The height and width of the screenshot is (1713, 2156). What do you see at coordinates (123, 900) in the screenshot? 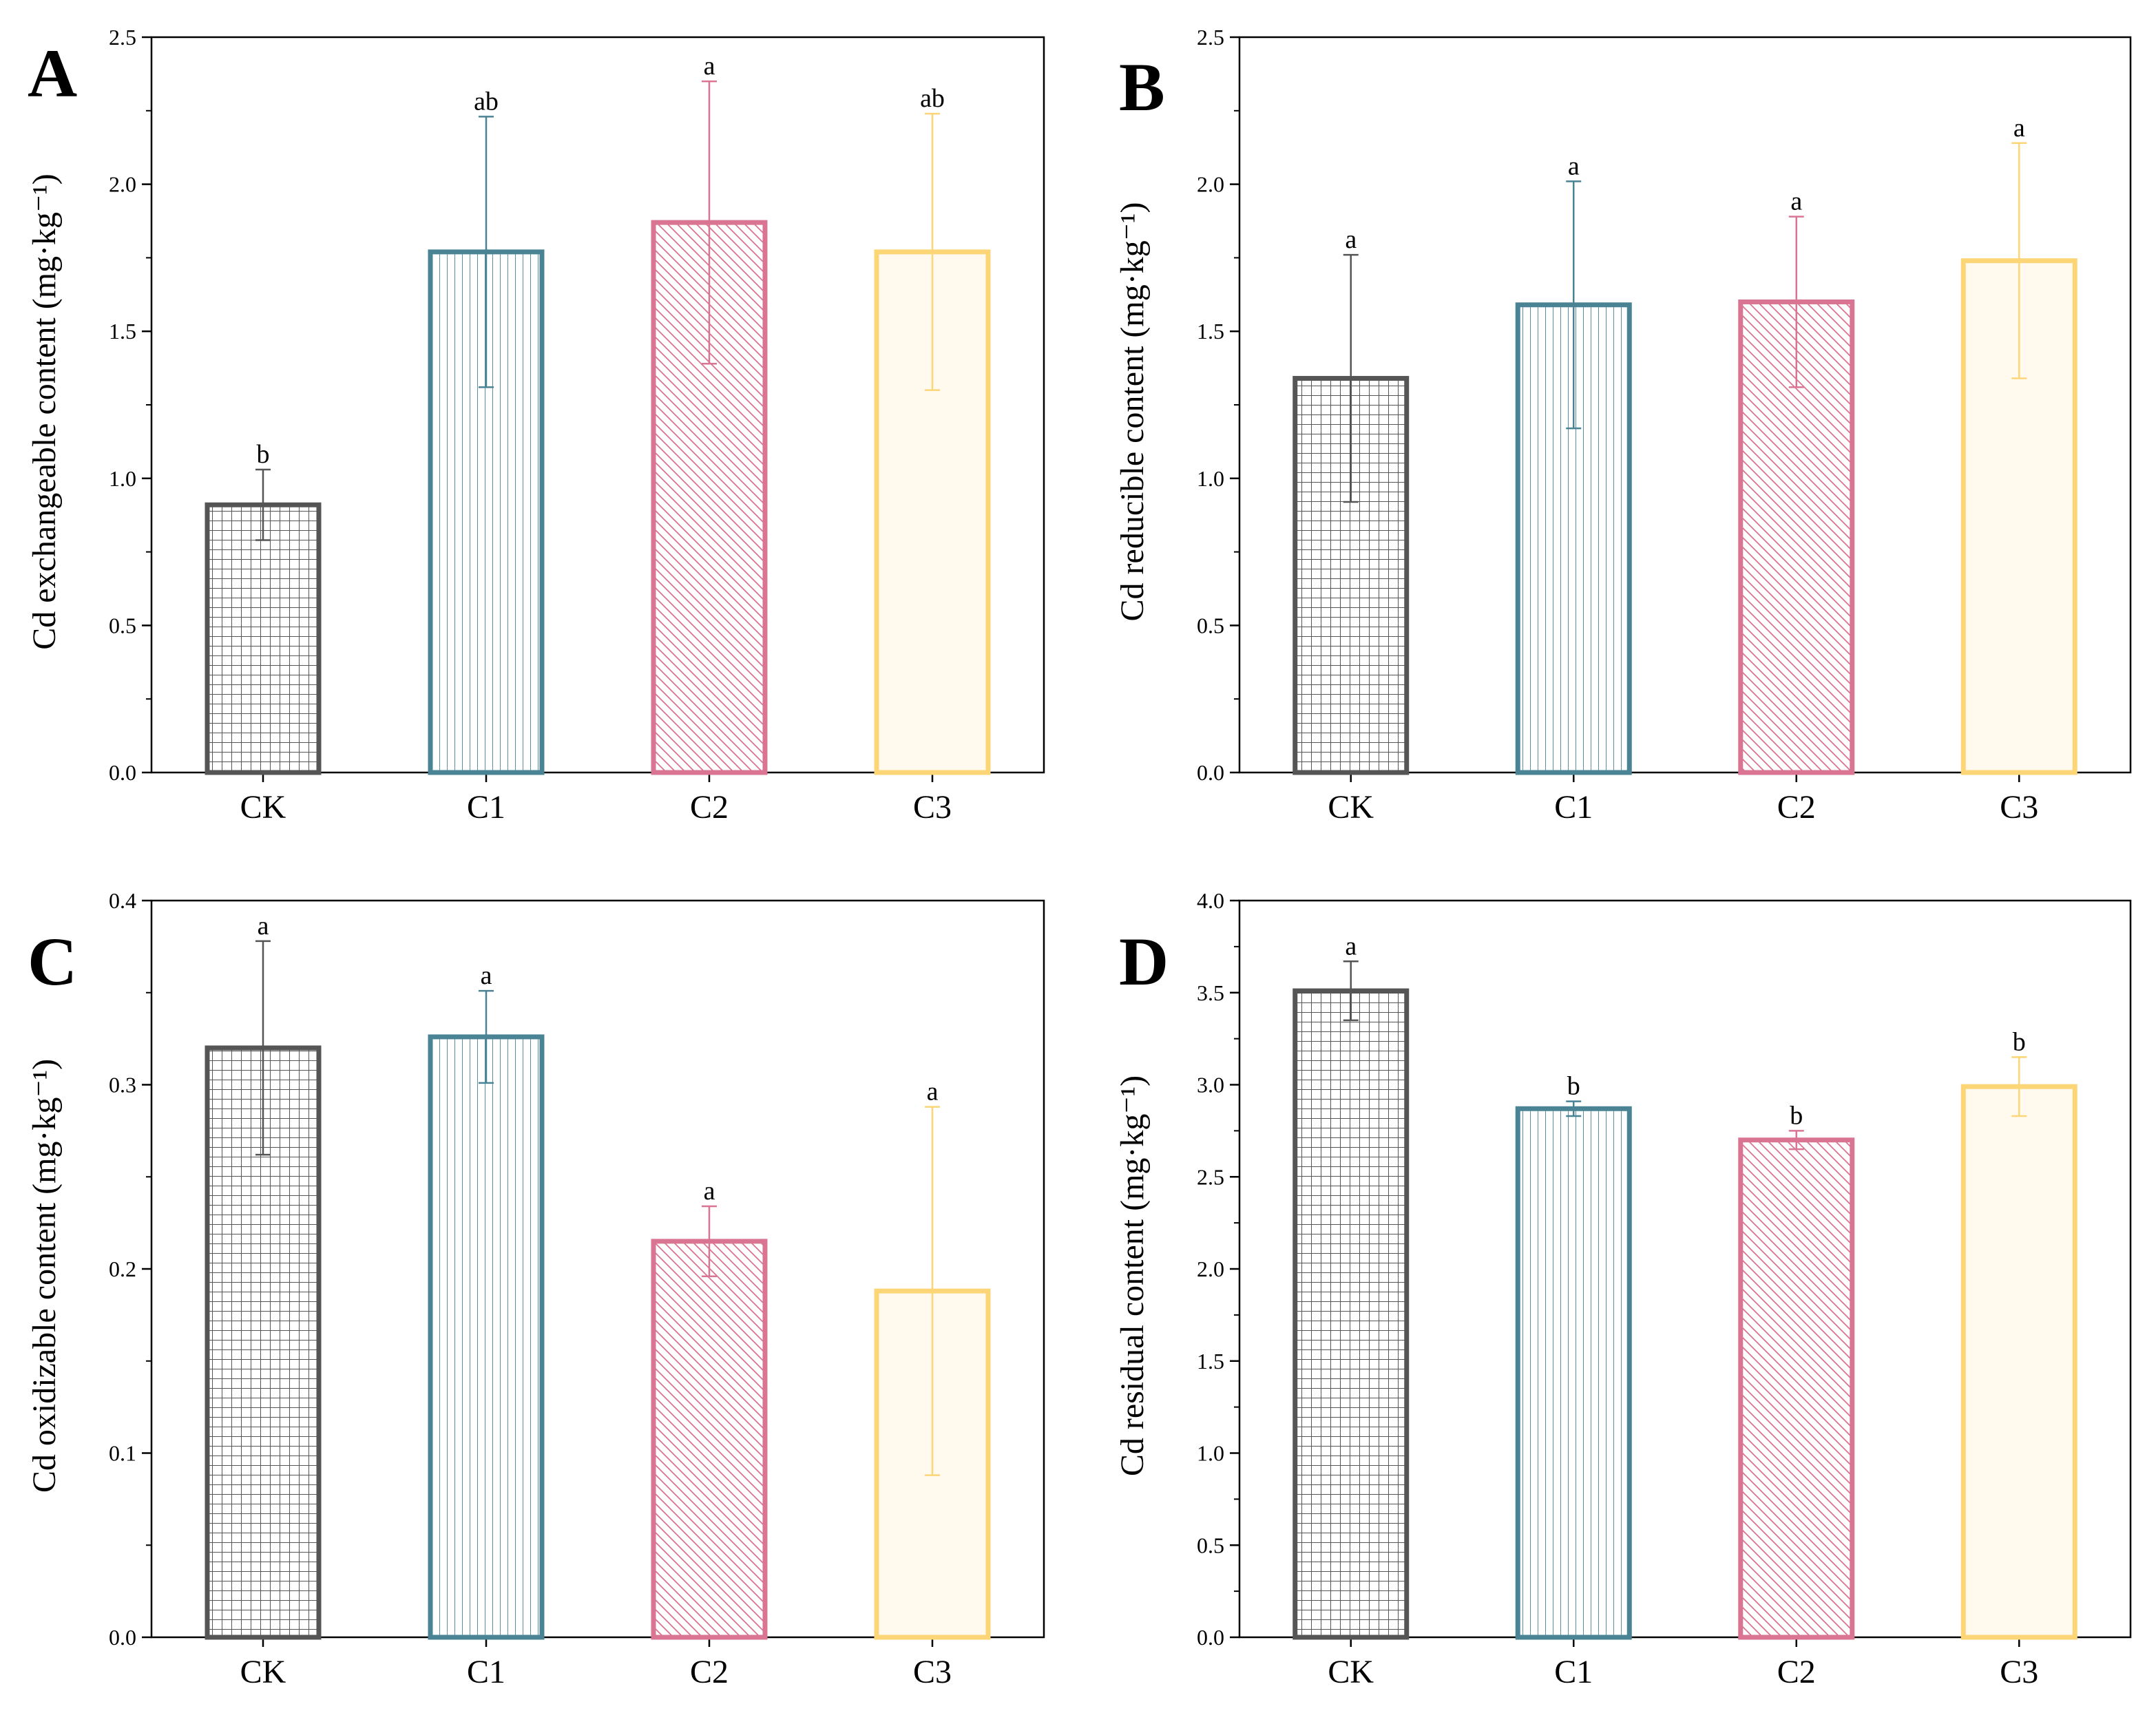
I see `y-tick-label: 0.4` at bounding box center [123, 900].